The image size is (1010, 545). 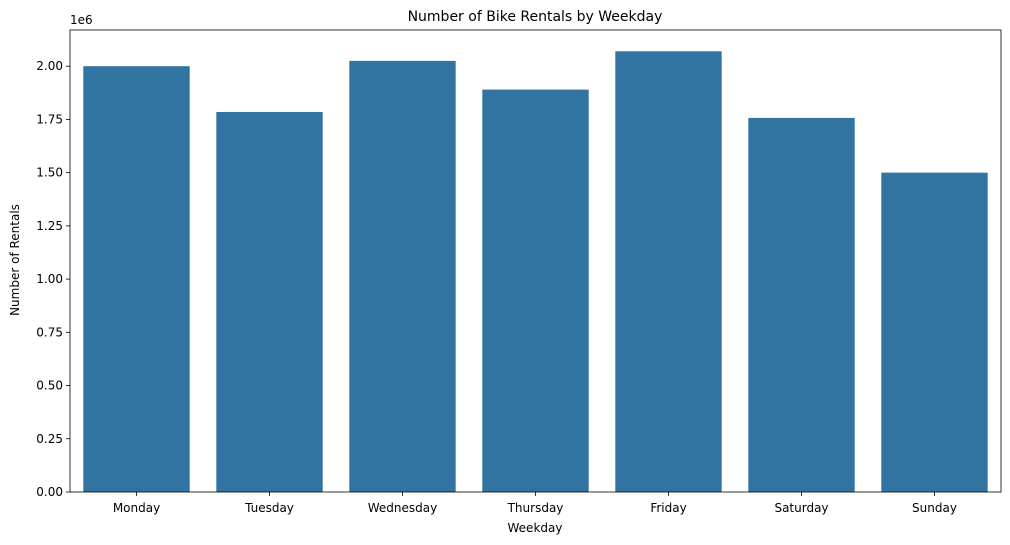 I want to click on y-axis-offset-label: 1e6, so click(x=81, y=20).